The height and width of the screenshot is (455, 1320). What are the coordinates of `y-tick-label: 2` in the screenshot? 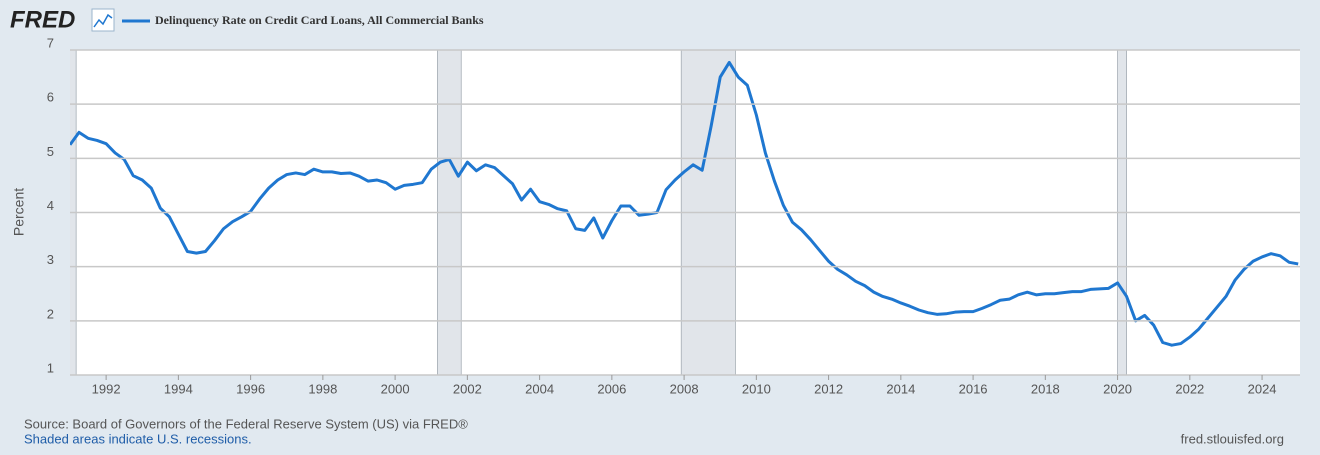 It's located at (50, 313).